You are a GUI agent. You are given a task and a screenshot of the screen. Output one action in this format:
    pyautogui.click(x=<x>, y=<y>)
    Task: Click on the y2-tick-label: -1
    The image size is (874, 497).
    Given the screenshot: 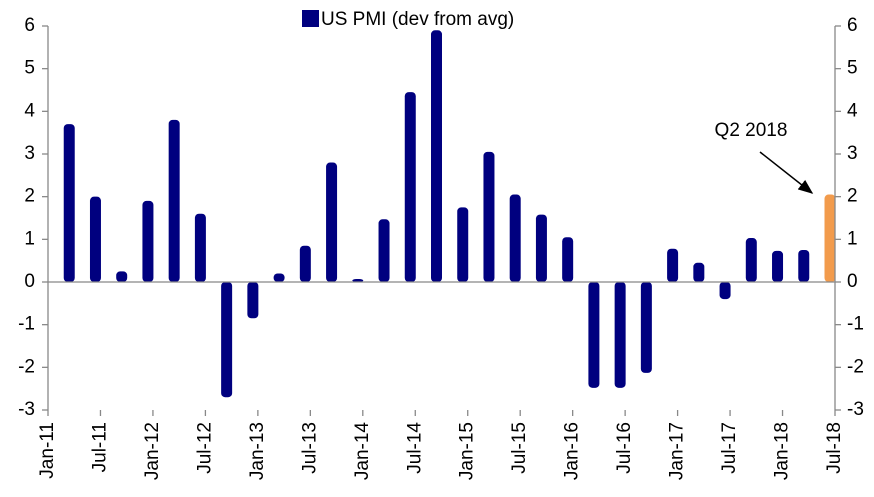 What is the action you would take?
    pyautogui.click(x=855, y=324)
    